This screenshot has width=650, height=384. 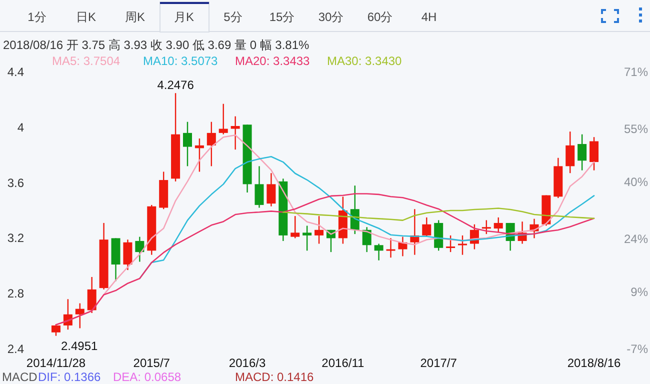 What do you see at coordinates (343, 363) in the screenshot?
I see `x-tick-label: 2016/11` at bounding box center [343, 363].